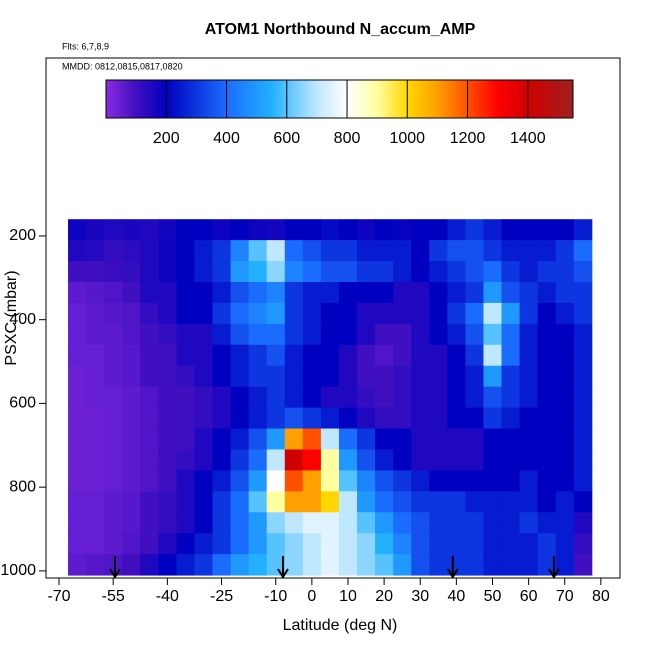 The image size is (650, 650). Describe the element at coordinates (22, 235) in the screenshot. I see `y-tick-label: 200` at that location.